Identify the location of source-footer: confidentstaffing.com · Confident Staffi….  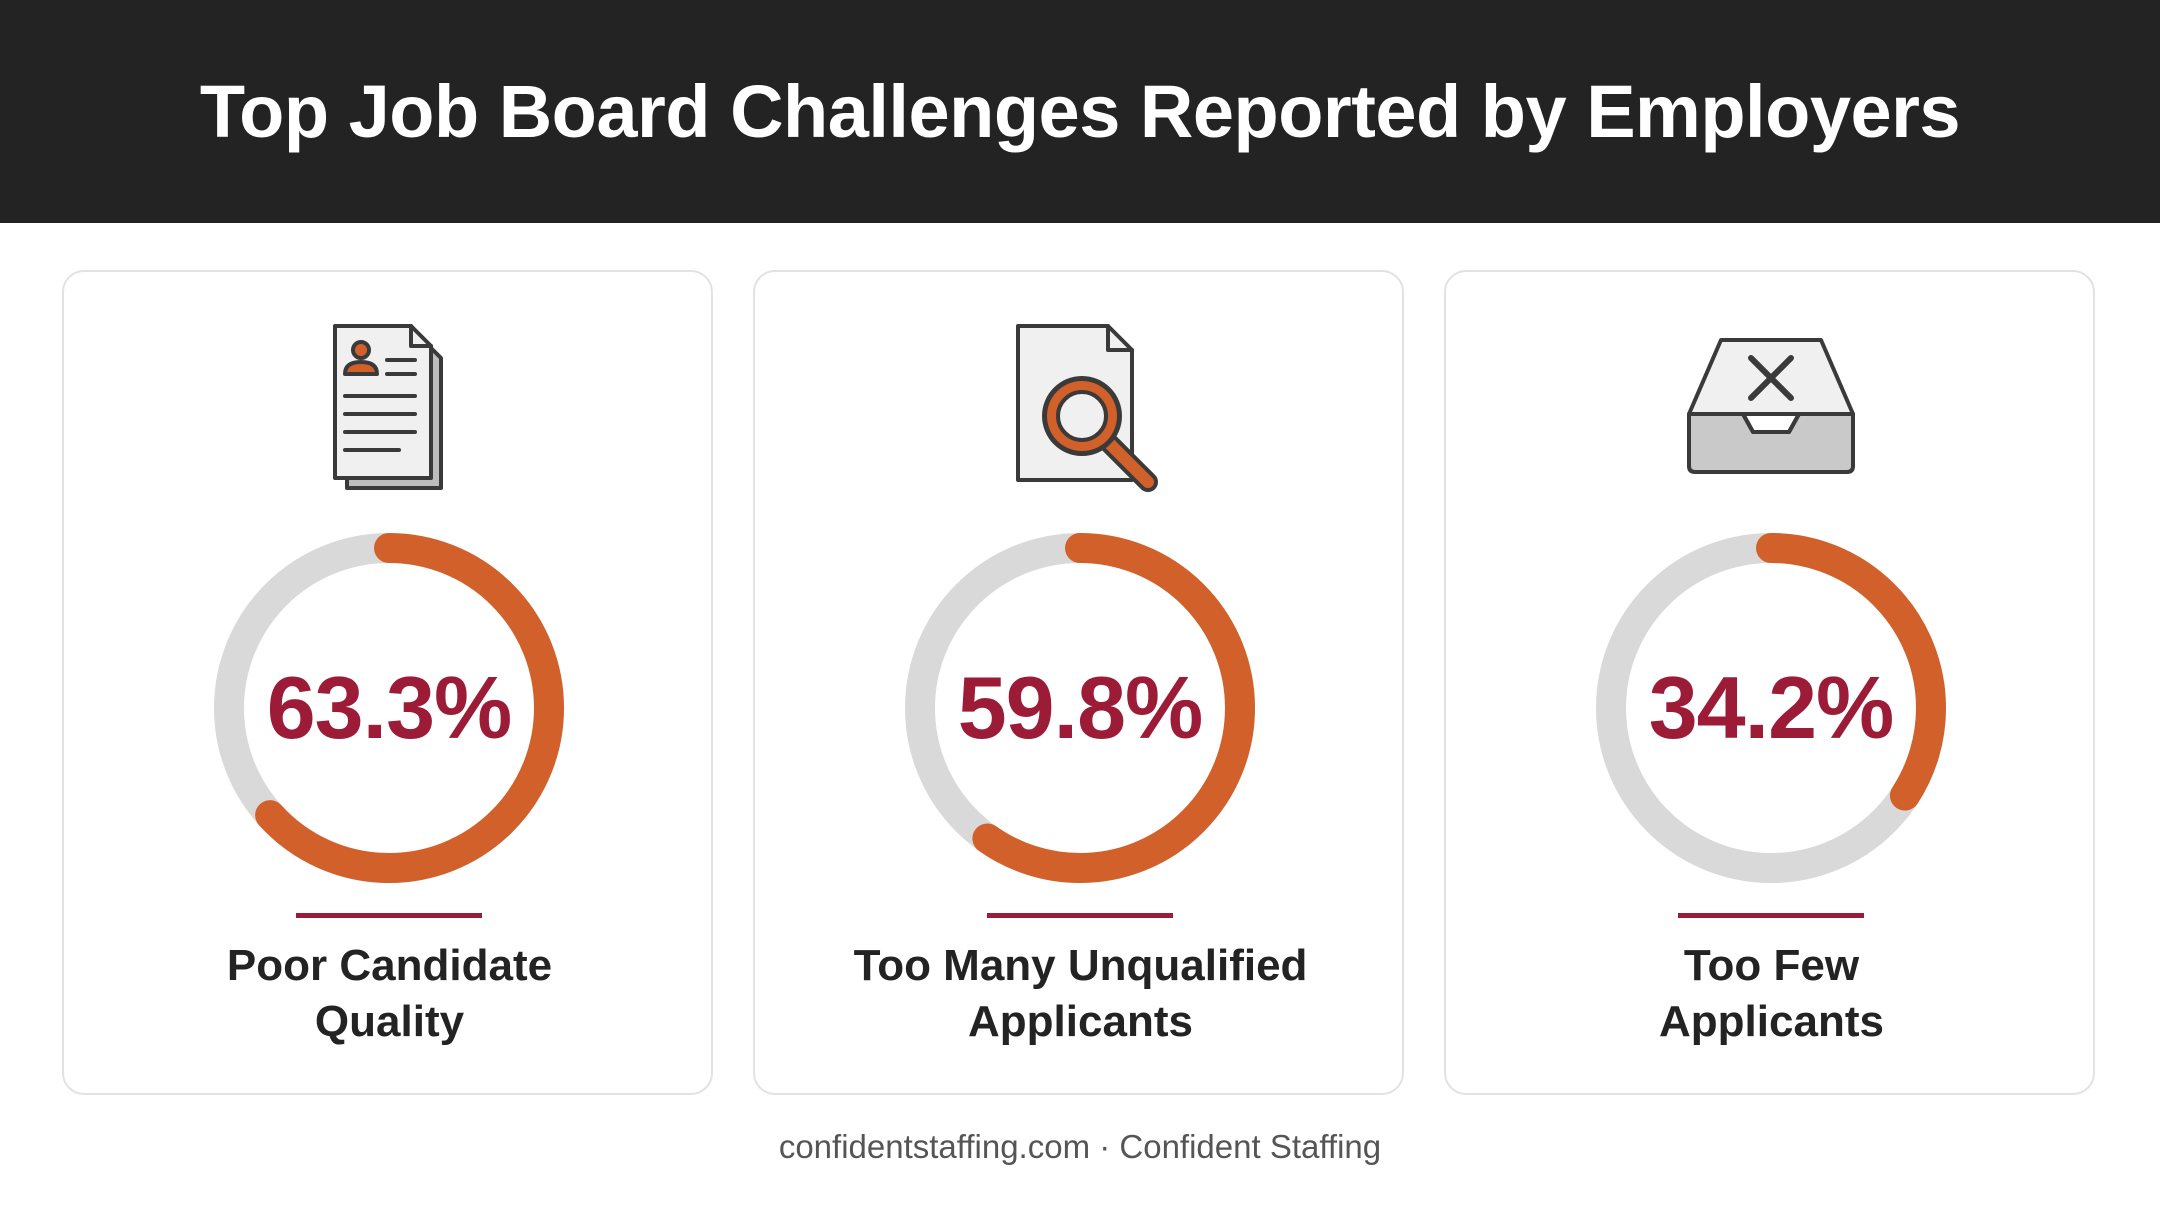
(1080, 1146).